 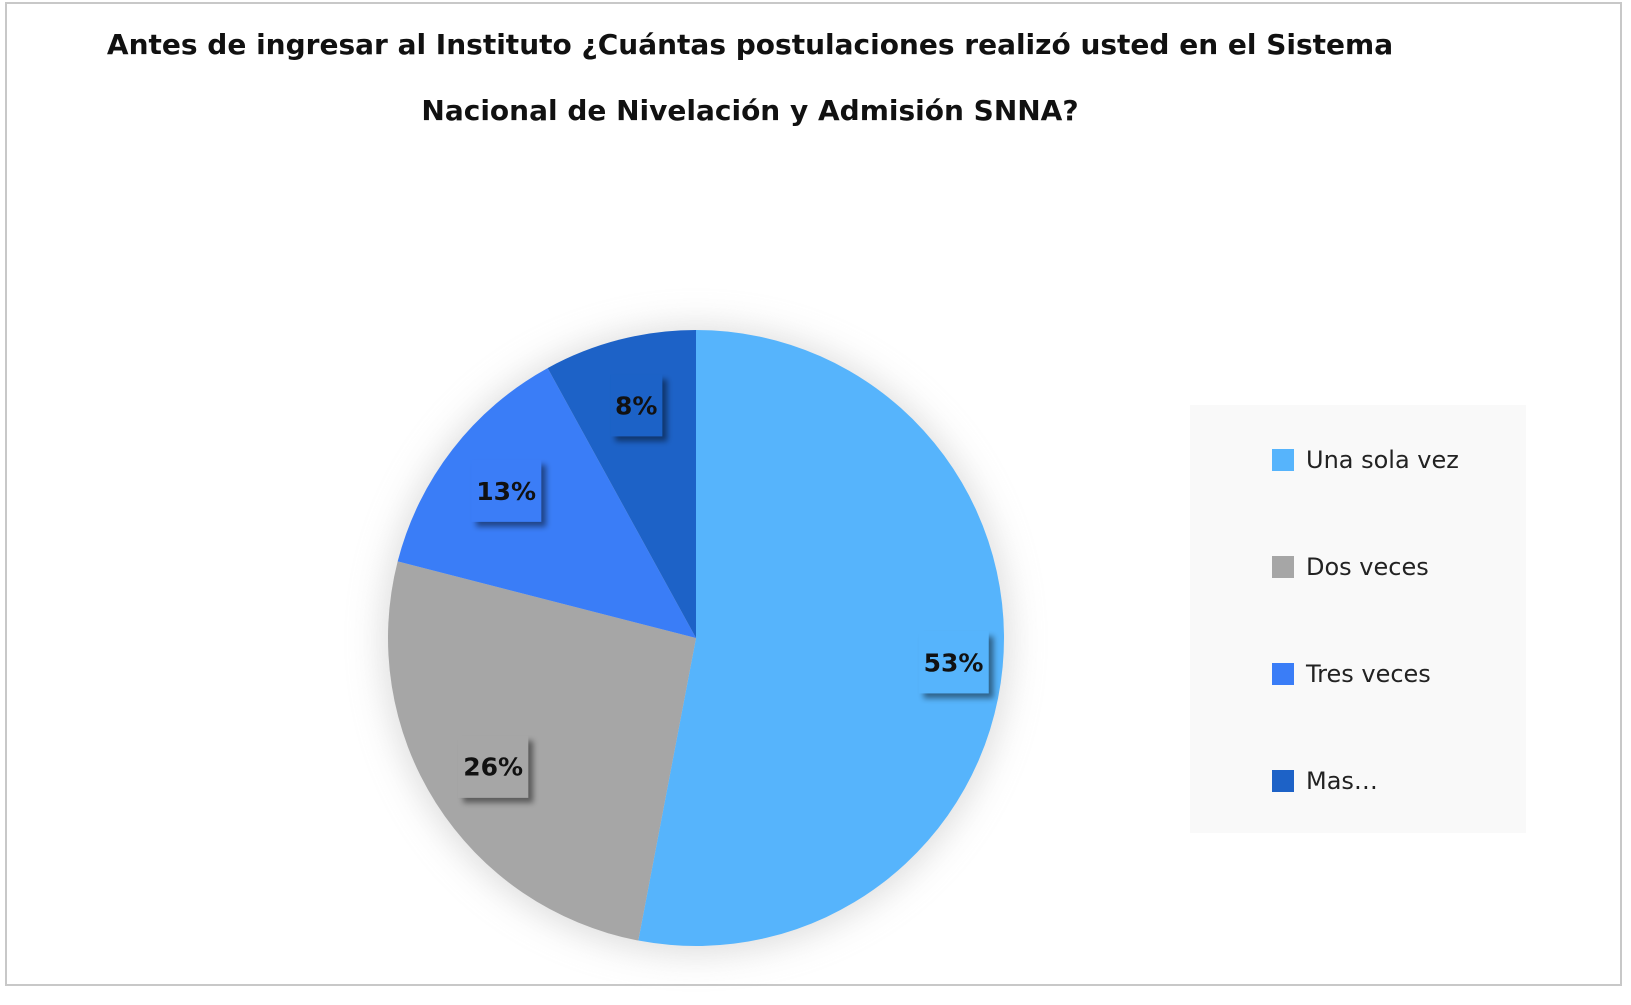 I want to click on data-label-text-mas: 8%, so click(x=636, y=405).